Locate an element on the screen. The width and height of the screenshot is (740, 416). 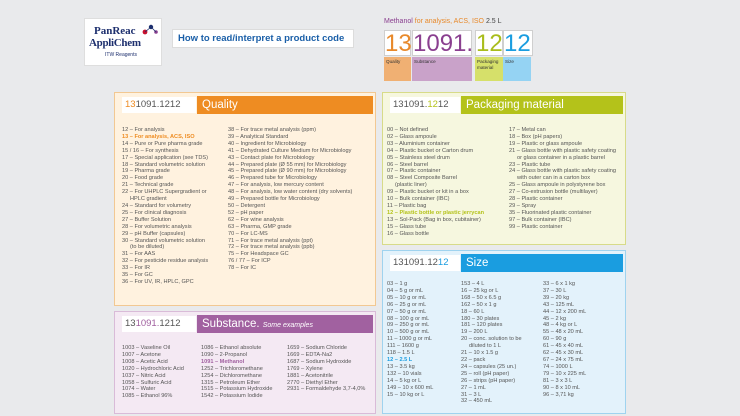
list-item: 99 – Plastic container is located at coordinates (536, 226).